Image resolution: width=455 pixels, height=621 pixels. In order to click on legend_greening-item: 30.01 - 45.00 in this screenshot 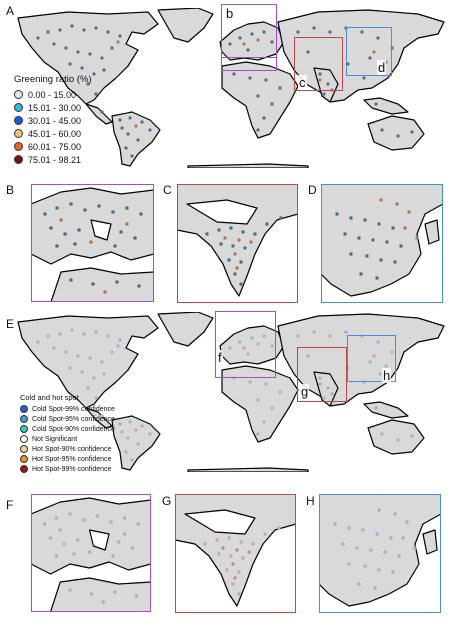, I will do `click(53, 120)`.